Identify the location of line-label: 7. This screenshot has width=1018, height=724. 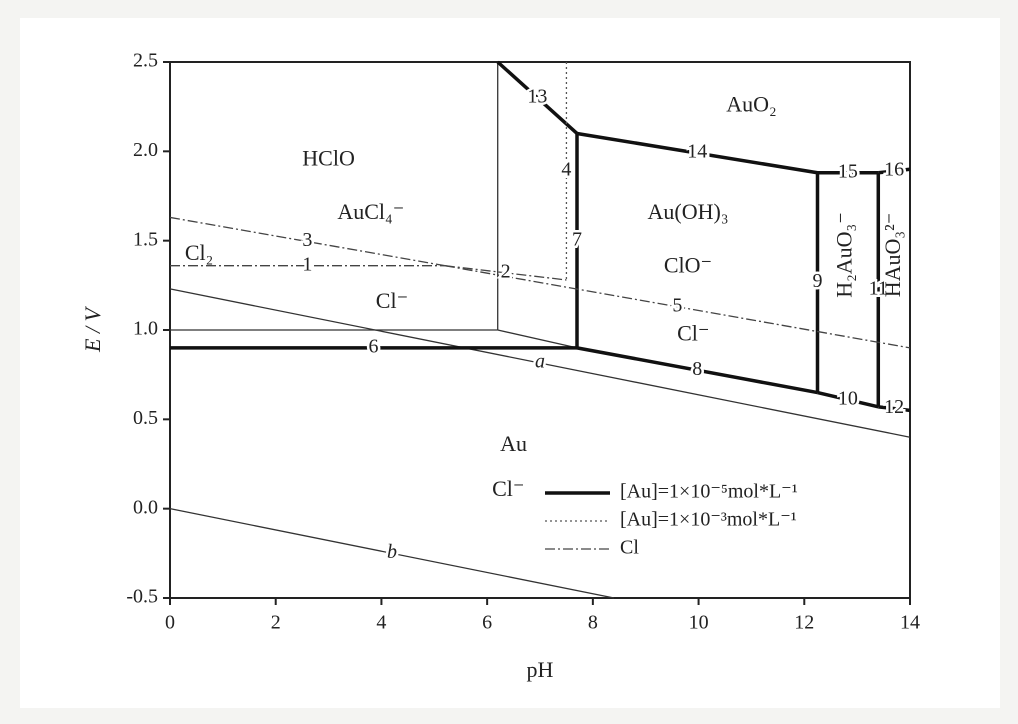
(577, 239).